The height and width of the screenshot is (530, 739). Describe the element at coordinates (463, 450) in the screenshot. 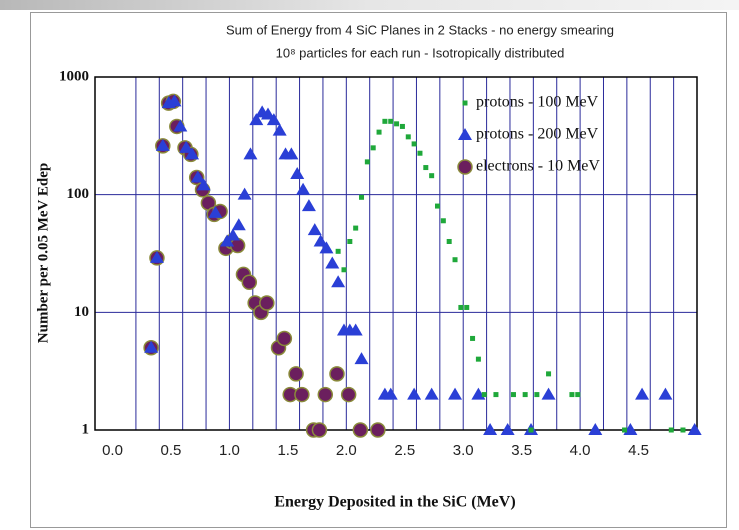

I see `x-tick-label: 3.0` at that location.